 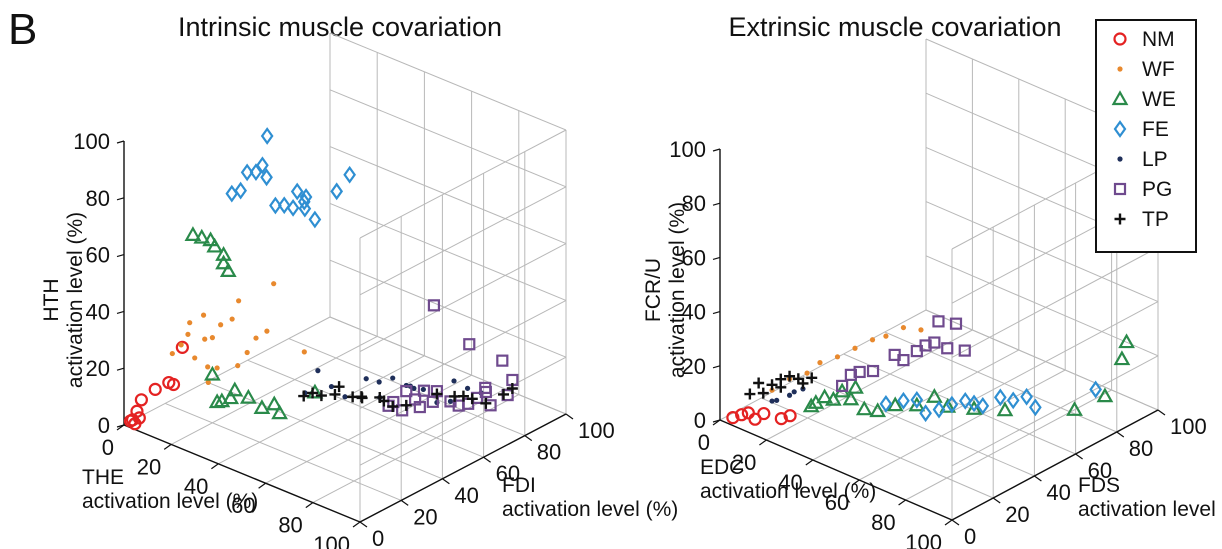 What do you see at coordinates (694, 366) in the screenshot?
I see `z-tick-label: 20` at bounding box center [694, 366].